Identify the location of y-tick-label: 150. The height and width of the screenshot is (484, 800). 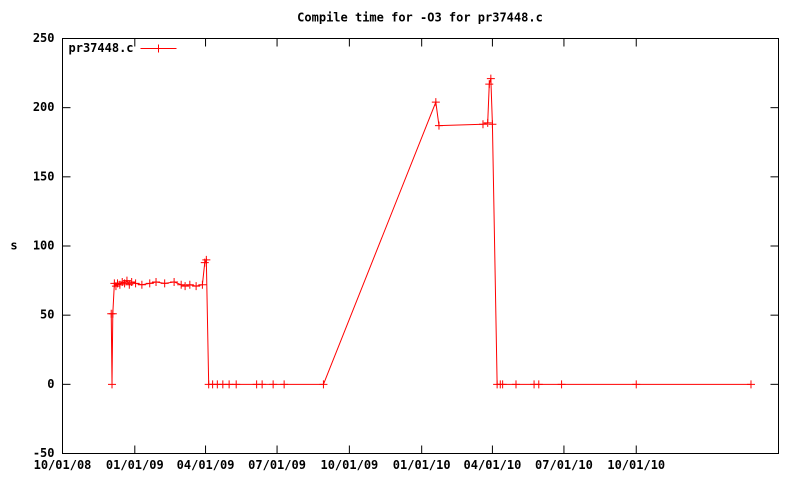
(44, 176).